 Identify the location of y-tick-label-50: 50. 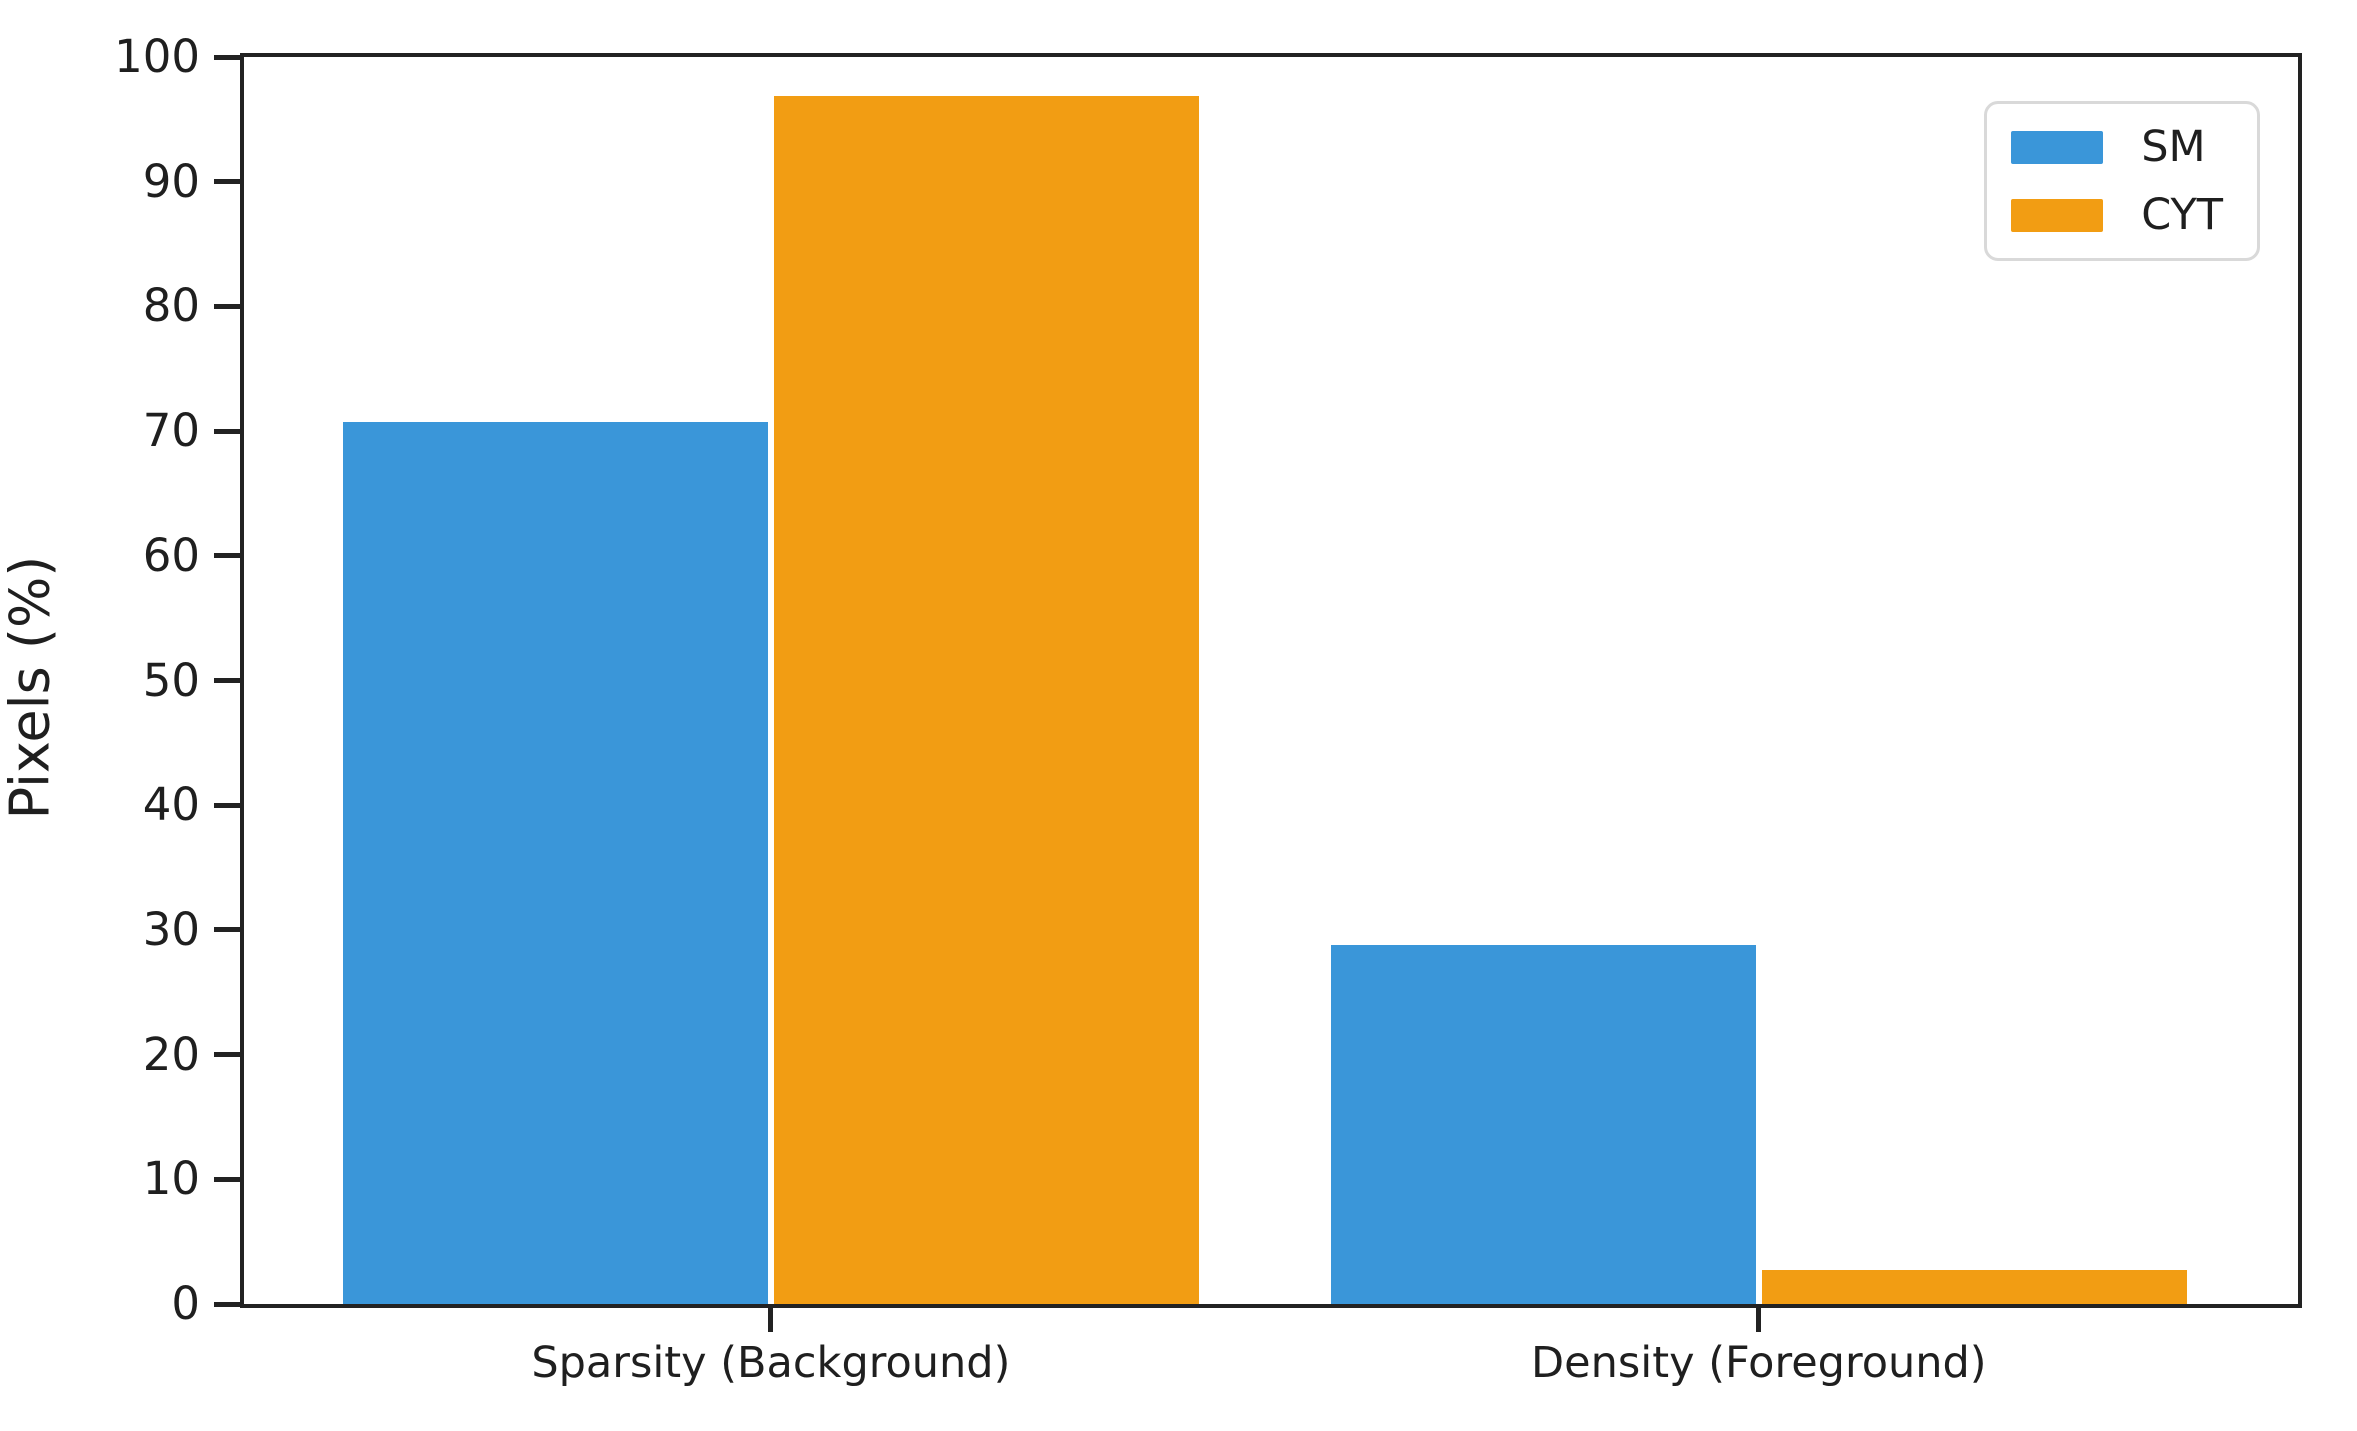
(171, 680).